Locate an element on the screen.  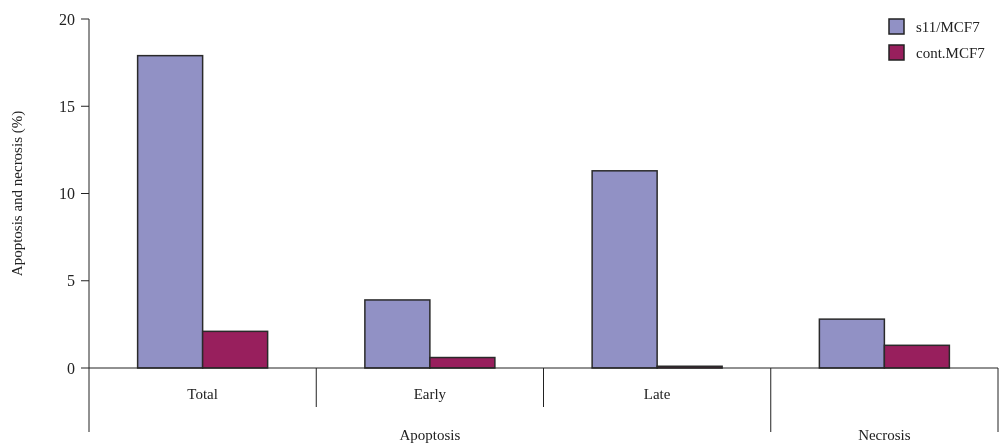
x-tick-label: Early is located at coordinates (430, 394).